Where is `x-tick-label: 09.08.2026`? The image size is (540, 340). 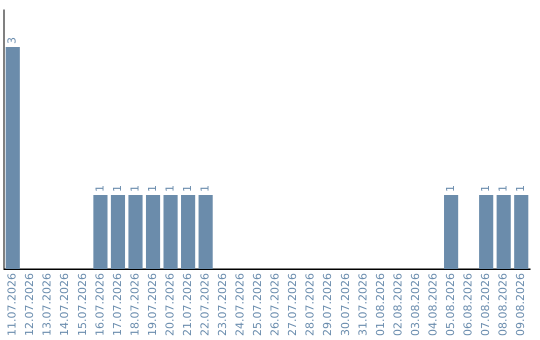 x-tick-label: 09.08.2026 is located at coordinates (521, 304).